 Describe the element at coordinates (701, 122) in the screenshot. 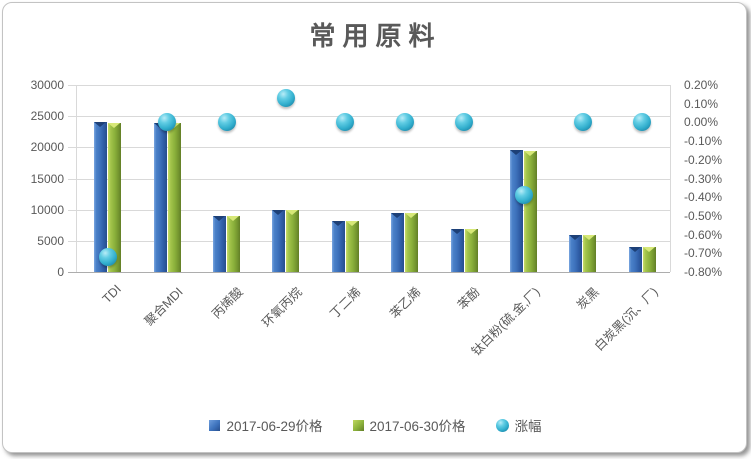

I see `y2-axis-tick-label: 0.00%` at that location.